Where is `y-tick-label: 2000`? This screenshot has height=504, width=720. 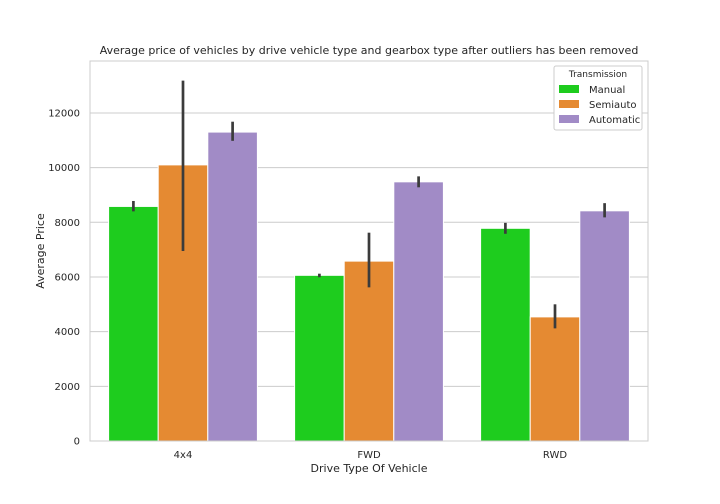
y-tick-label: 2000 is located at coordinates (67, 387).